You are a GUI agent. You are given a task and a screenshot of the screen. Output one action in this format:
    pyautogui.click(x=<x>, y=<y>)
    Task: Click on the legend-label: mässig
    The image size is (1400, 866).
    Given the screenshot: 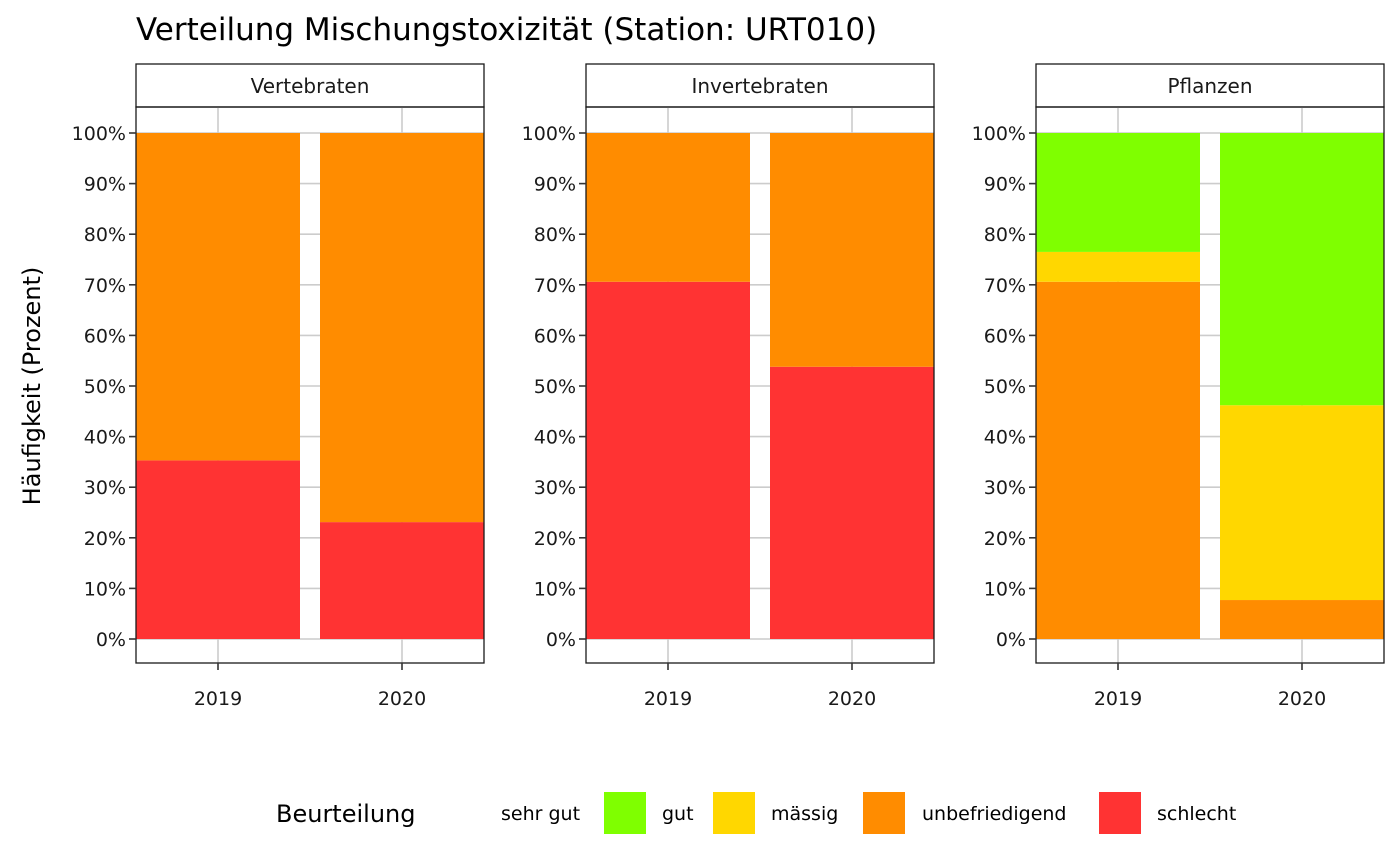 What is the action you would take?
    pyautogui.click(x=804, y=814)
    